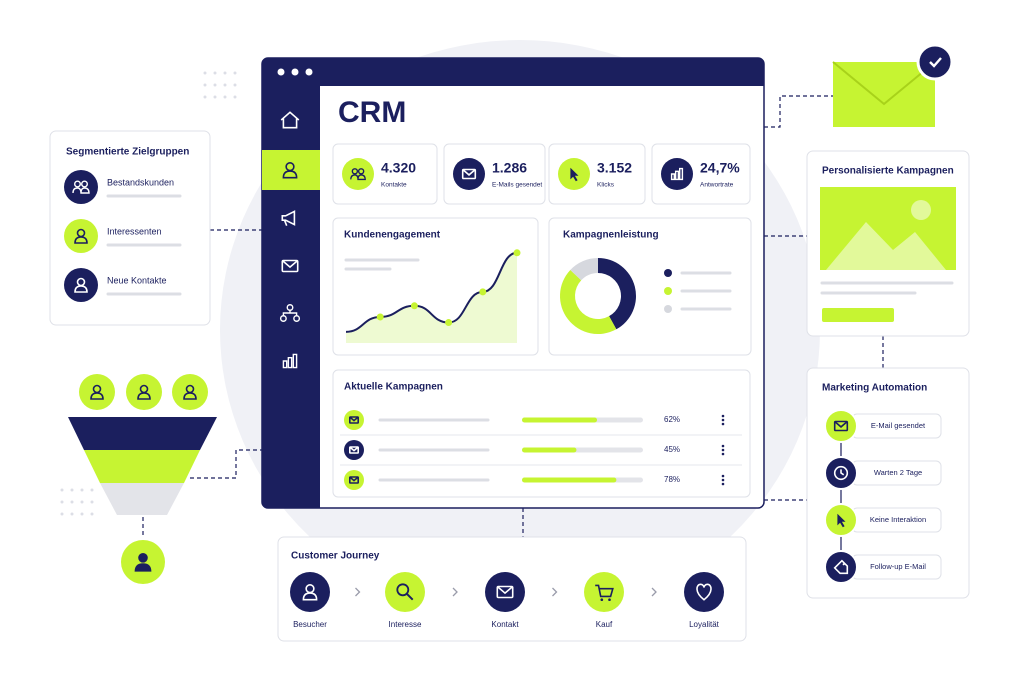 This screenshot has width=1024, height=683. Describe the element at coordinates (142, 466) in the screenshot. I see `funnel-middle` at that location.